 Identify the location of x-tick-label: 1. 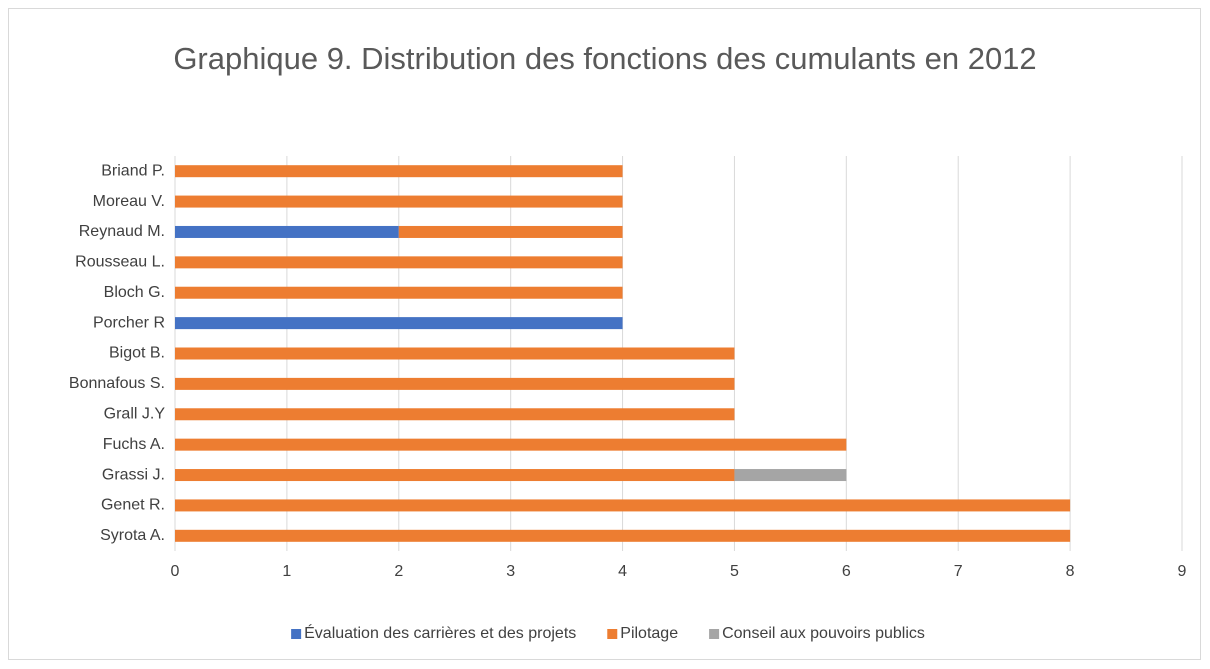
(286, 571).